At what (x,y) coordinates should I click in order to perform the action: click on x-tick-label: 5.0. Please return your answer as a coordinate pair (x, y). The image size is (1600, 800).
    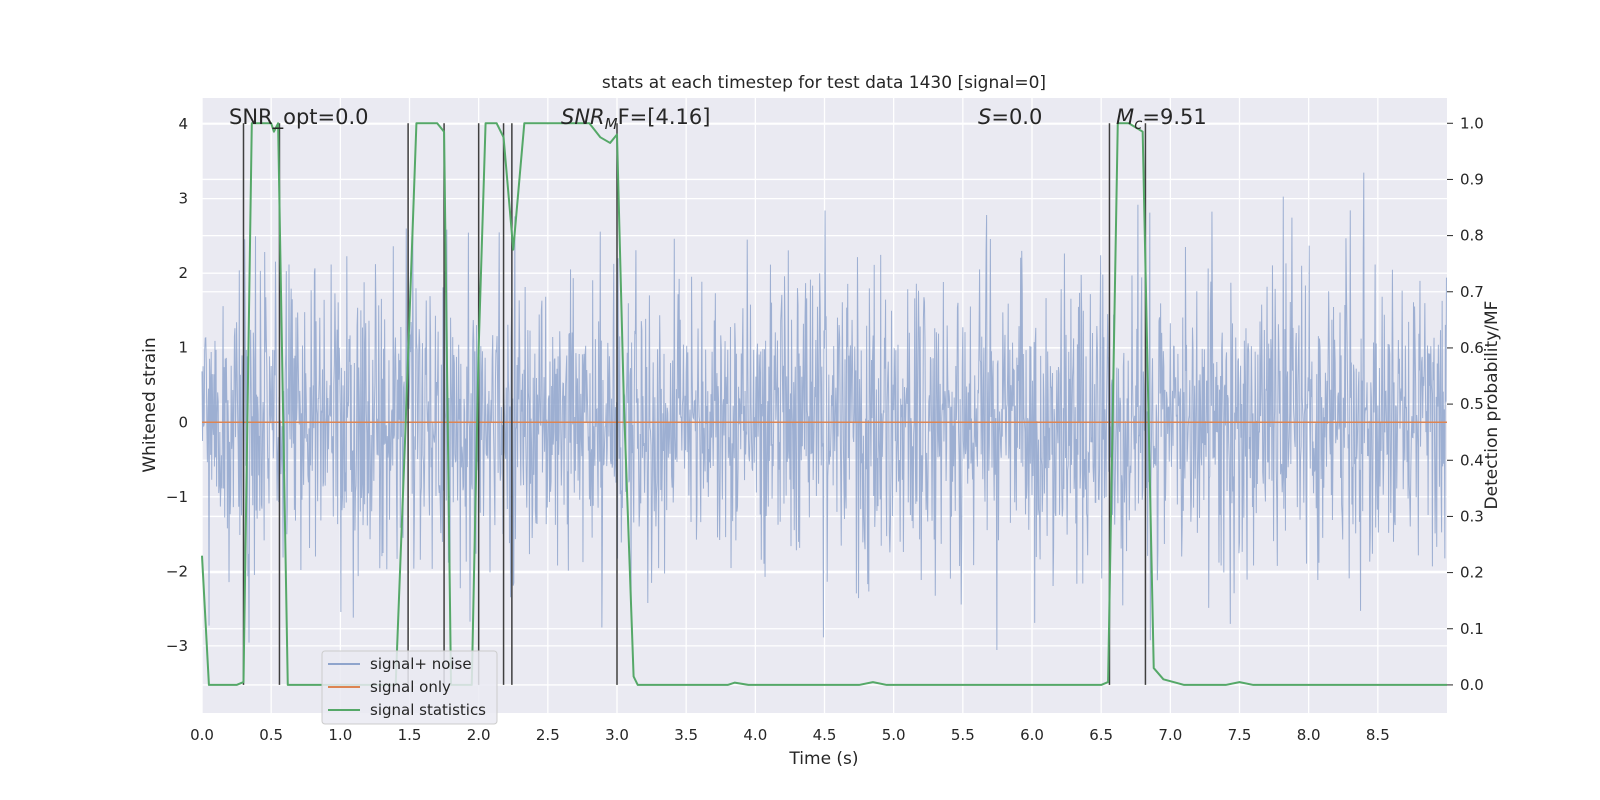
    Looking at the image, I should click on (894, 735).